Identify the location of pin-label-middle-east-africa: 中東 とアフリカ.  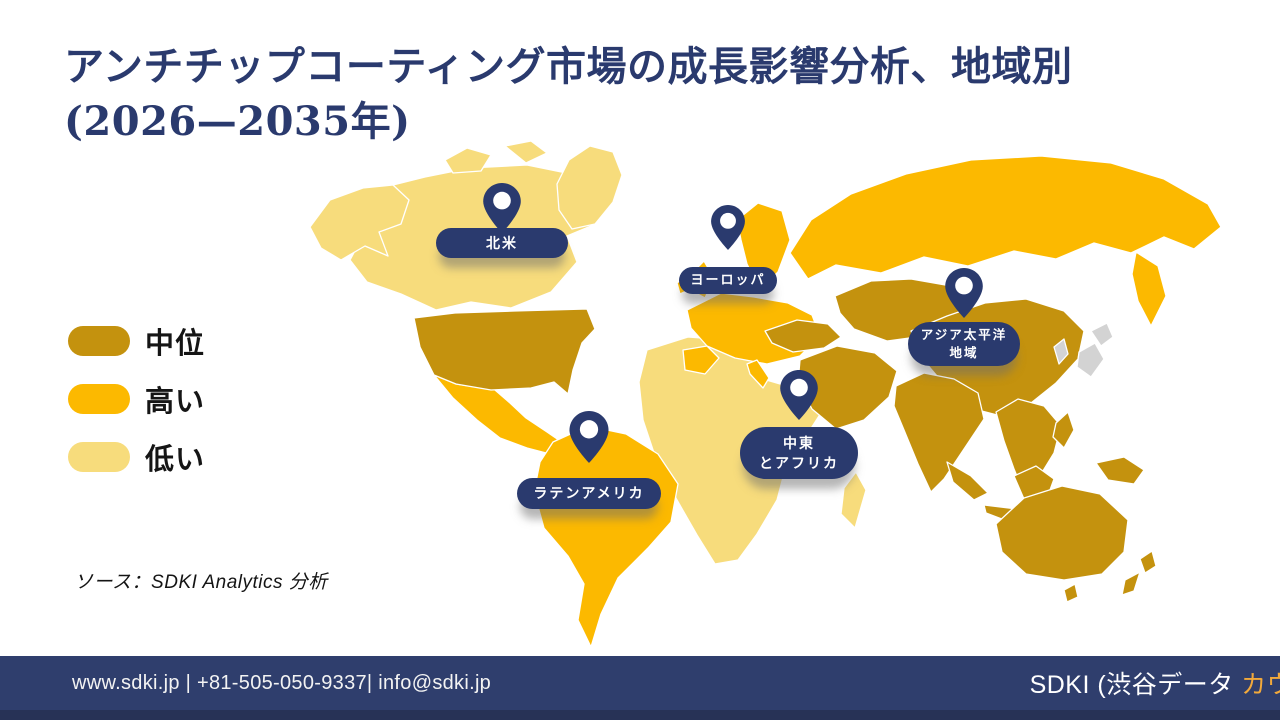
(799, 453).